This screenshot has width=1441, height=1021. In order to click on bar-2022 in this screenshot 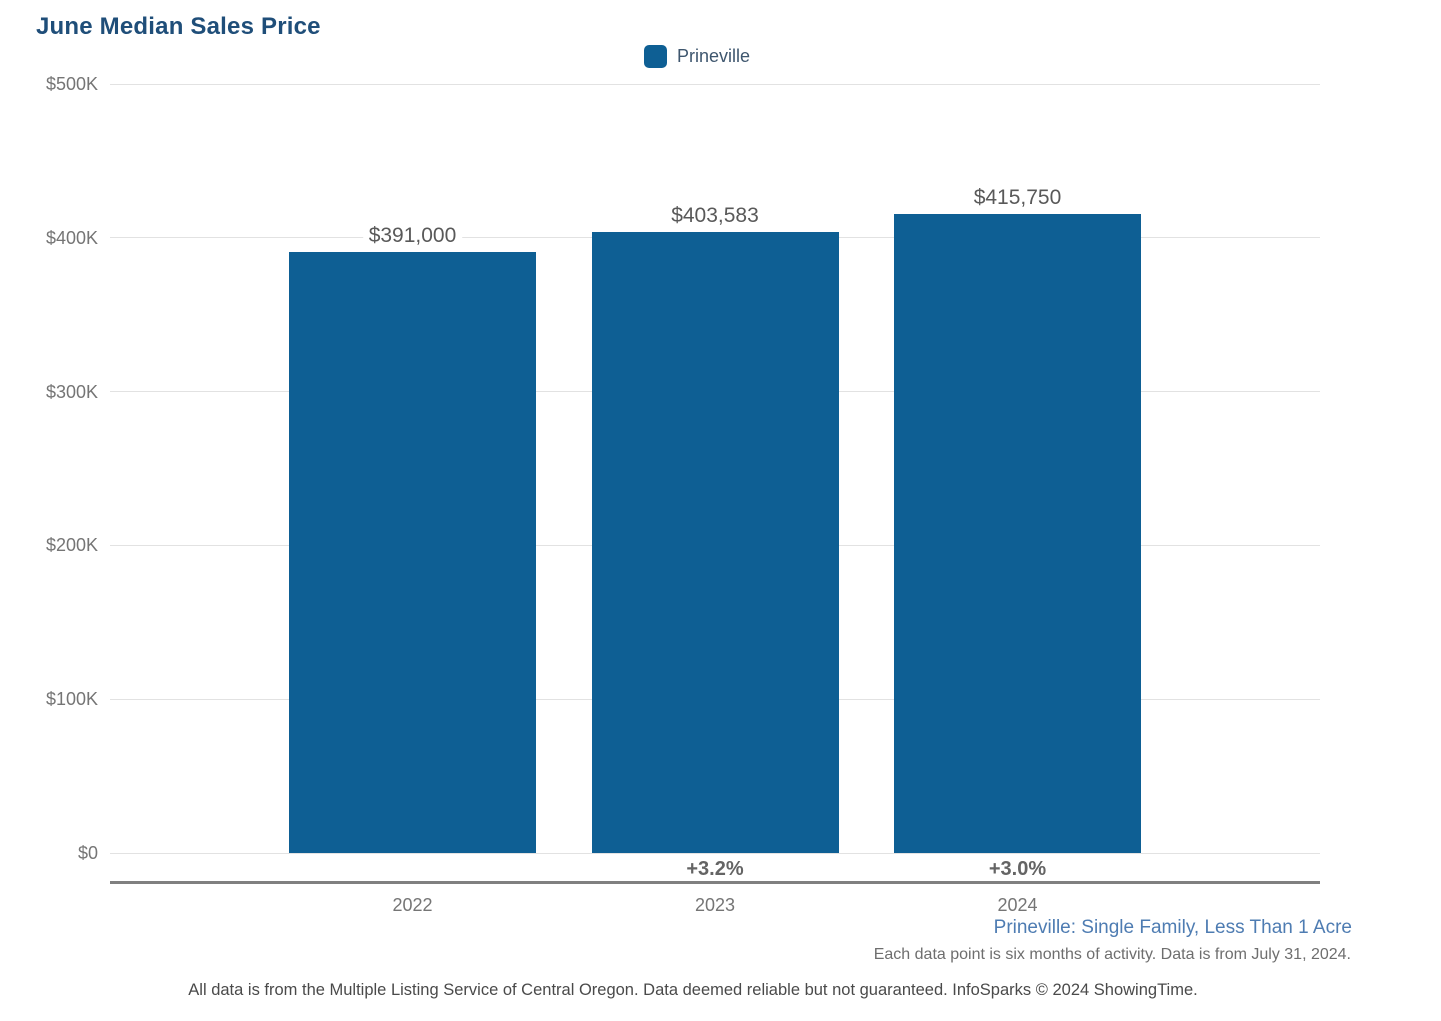, I will do `click(412, 552)`.